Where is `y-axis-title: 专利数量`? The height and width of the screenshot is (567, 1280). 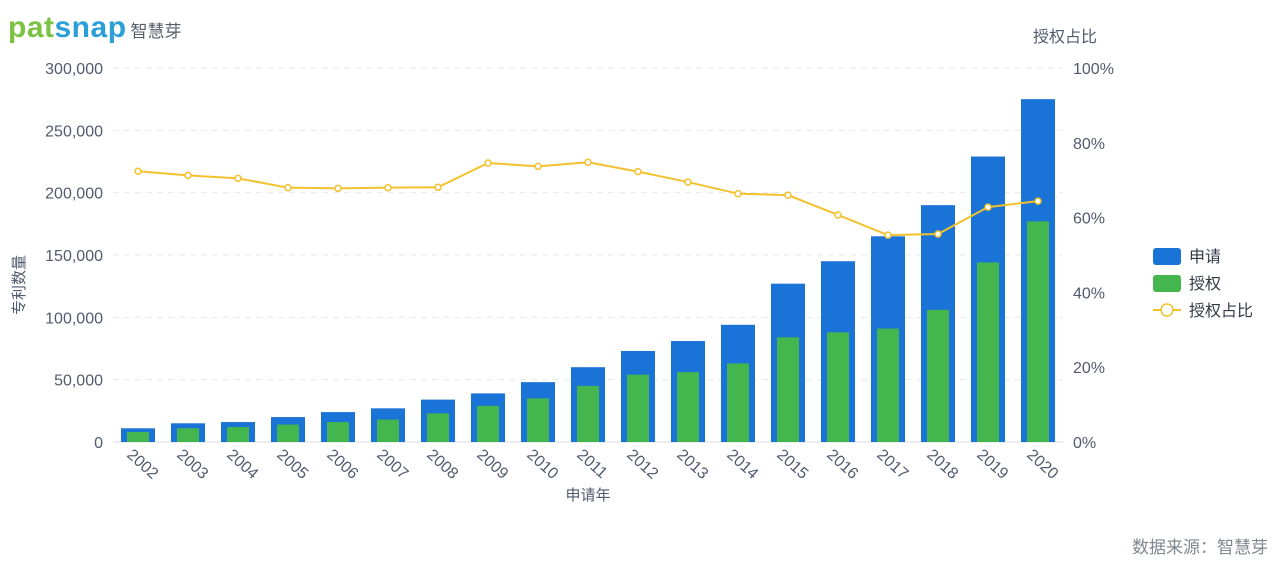 y-axis-title: 专利数量 is located at coordinates (19, 285).